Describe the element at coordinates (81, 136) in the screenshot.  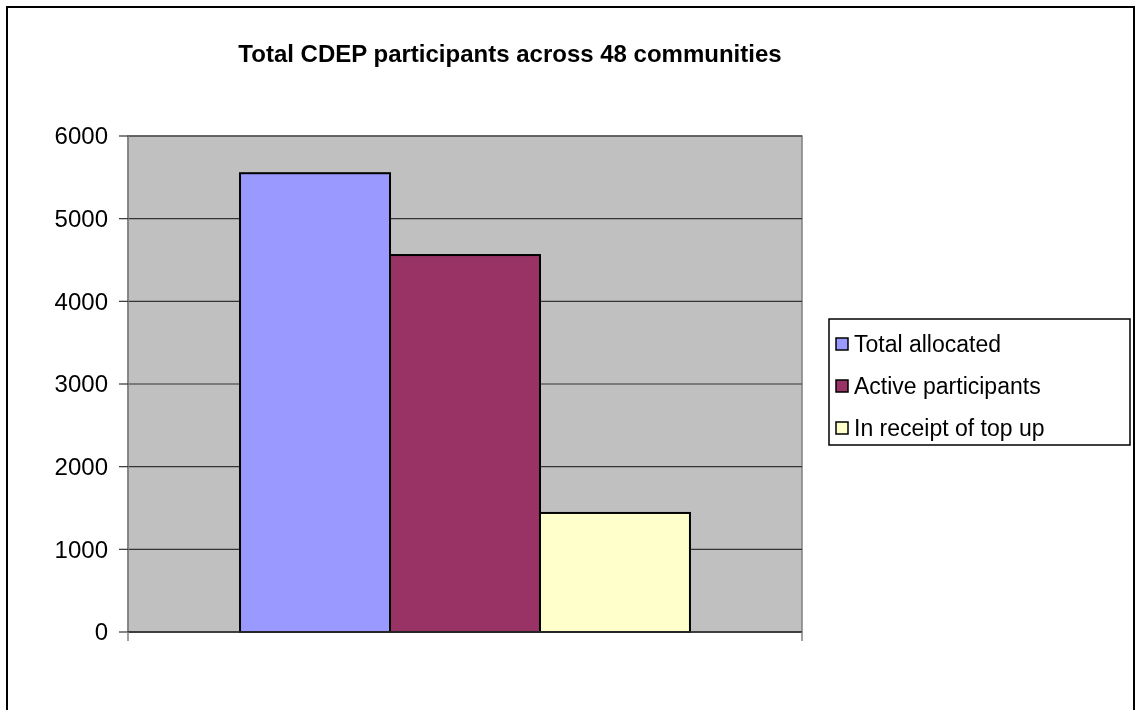
I see `y-tick-label: 6000` at that location.